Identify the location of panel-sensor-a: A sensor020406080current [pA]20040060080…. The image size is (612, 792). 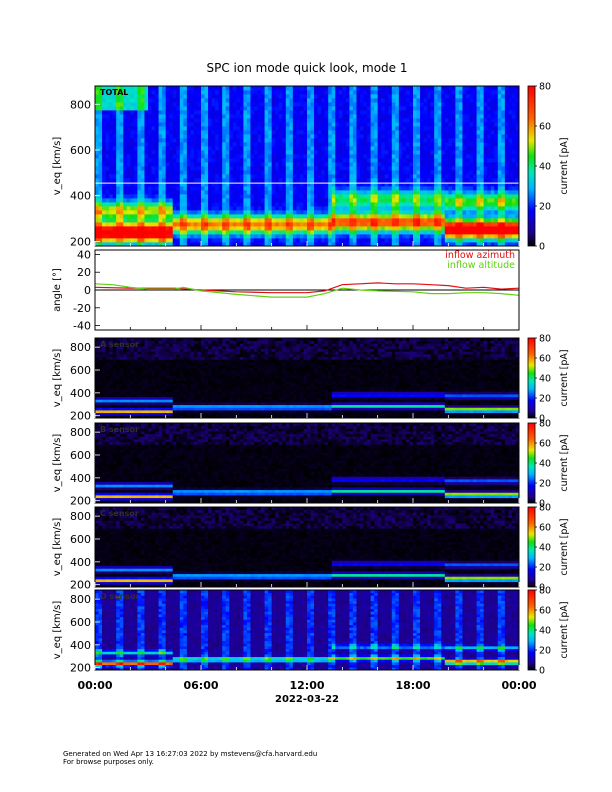
(311, 379).